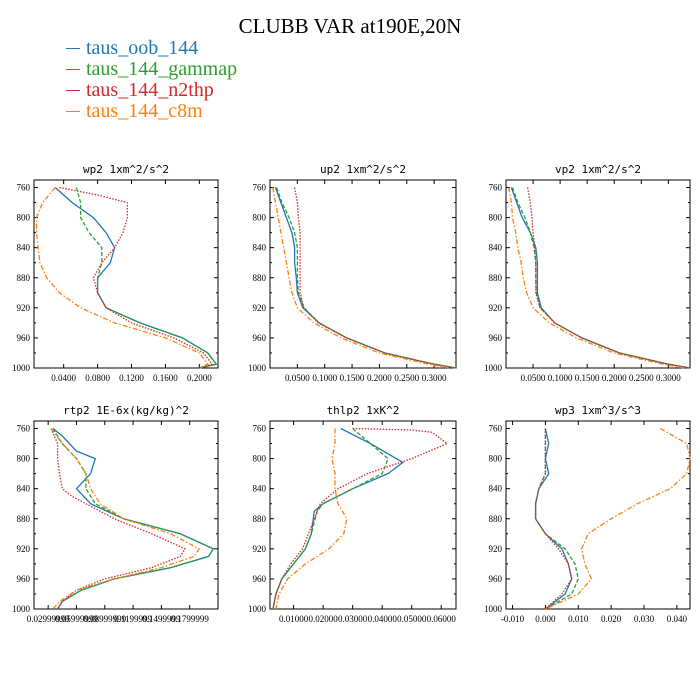 The height and width of the screenshot is (700, 700). What do you see at coordinates (97, 378) in the screenshot?
I see `x-tick-label: 0.0800` at bounding box center [97, 378].